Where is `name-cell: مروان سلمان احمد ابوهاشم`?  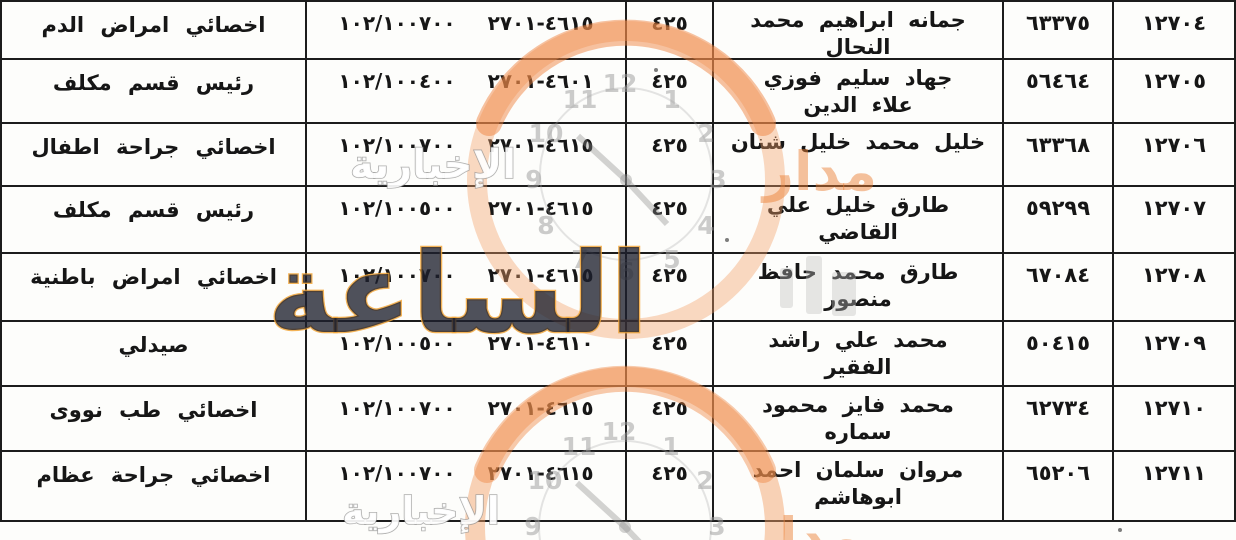
name-cell: مروان سلمان احمد ابوهاشم is located at coordinates (857, 486).